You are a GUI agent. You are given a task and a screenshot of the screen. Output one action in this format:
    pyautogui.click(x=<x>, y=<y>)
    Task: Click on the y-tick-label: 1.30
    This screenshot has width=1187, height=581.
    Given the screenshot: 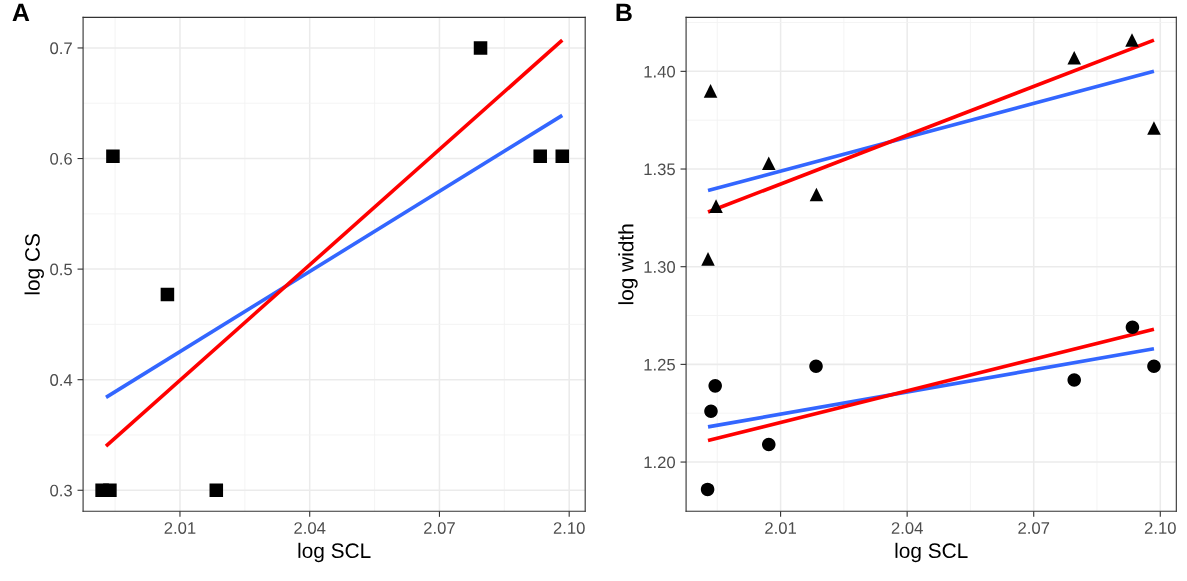 What is the action you would take?
    pyautogui.click(x=660, y=267)
    